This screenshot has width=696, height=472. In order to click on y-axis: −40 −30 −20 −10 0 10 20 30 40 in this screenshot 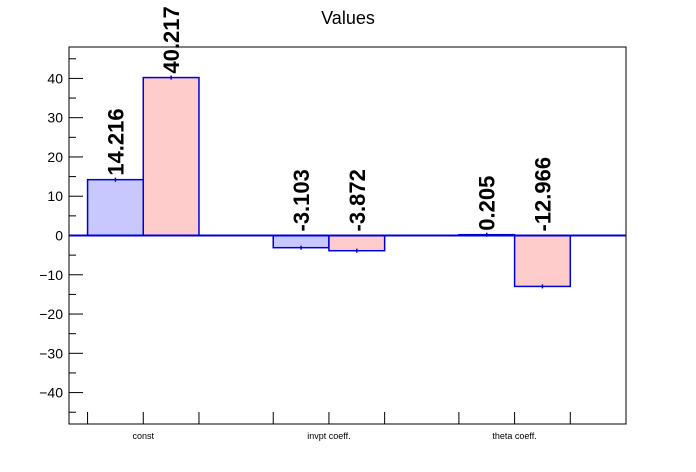, I will do `click(61, 235)`.